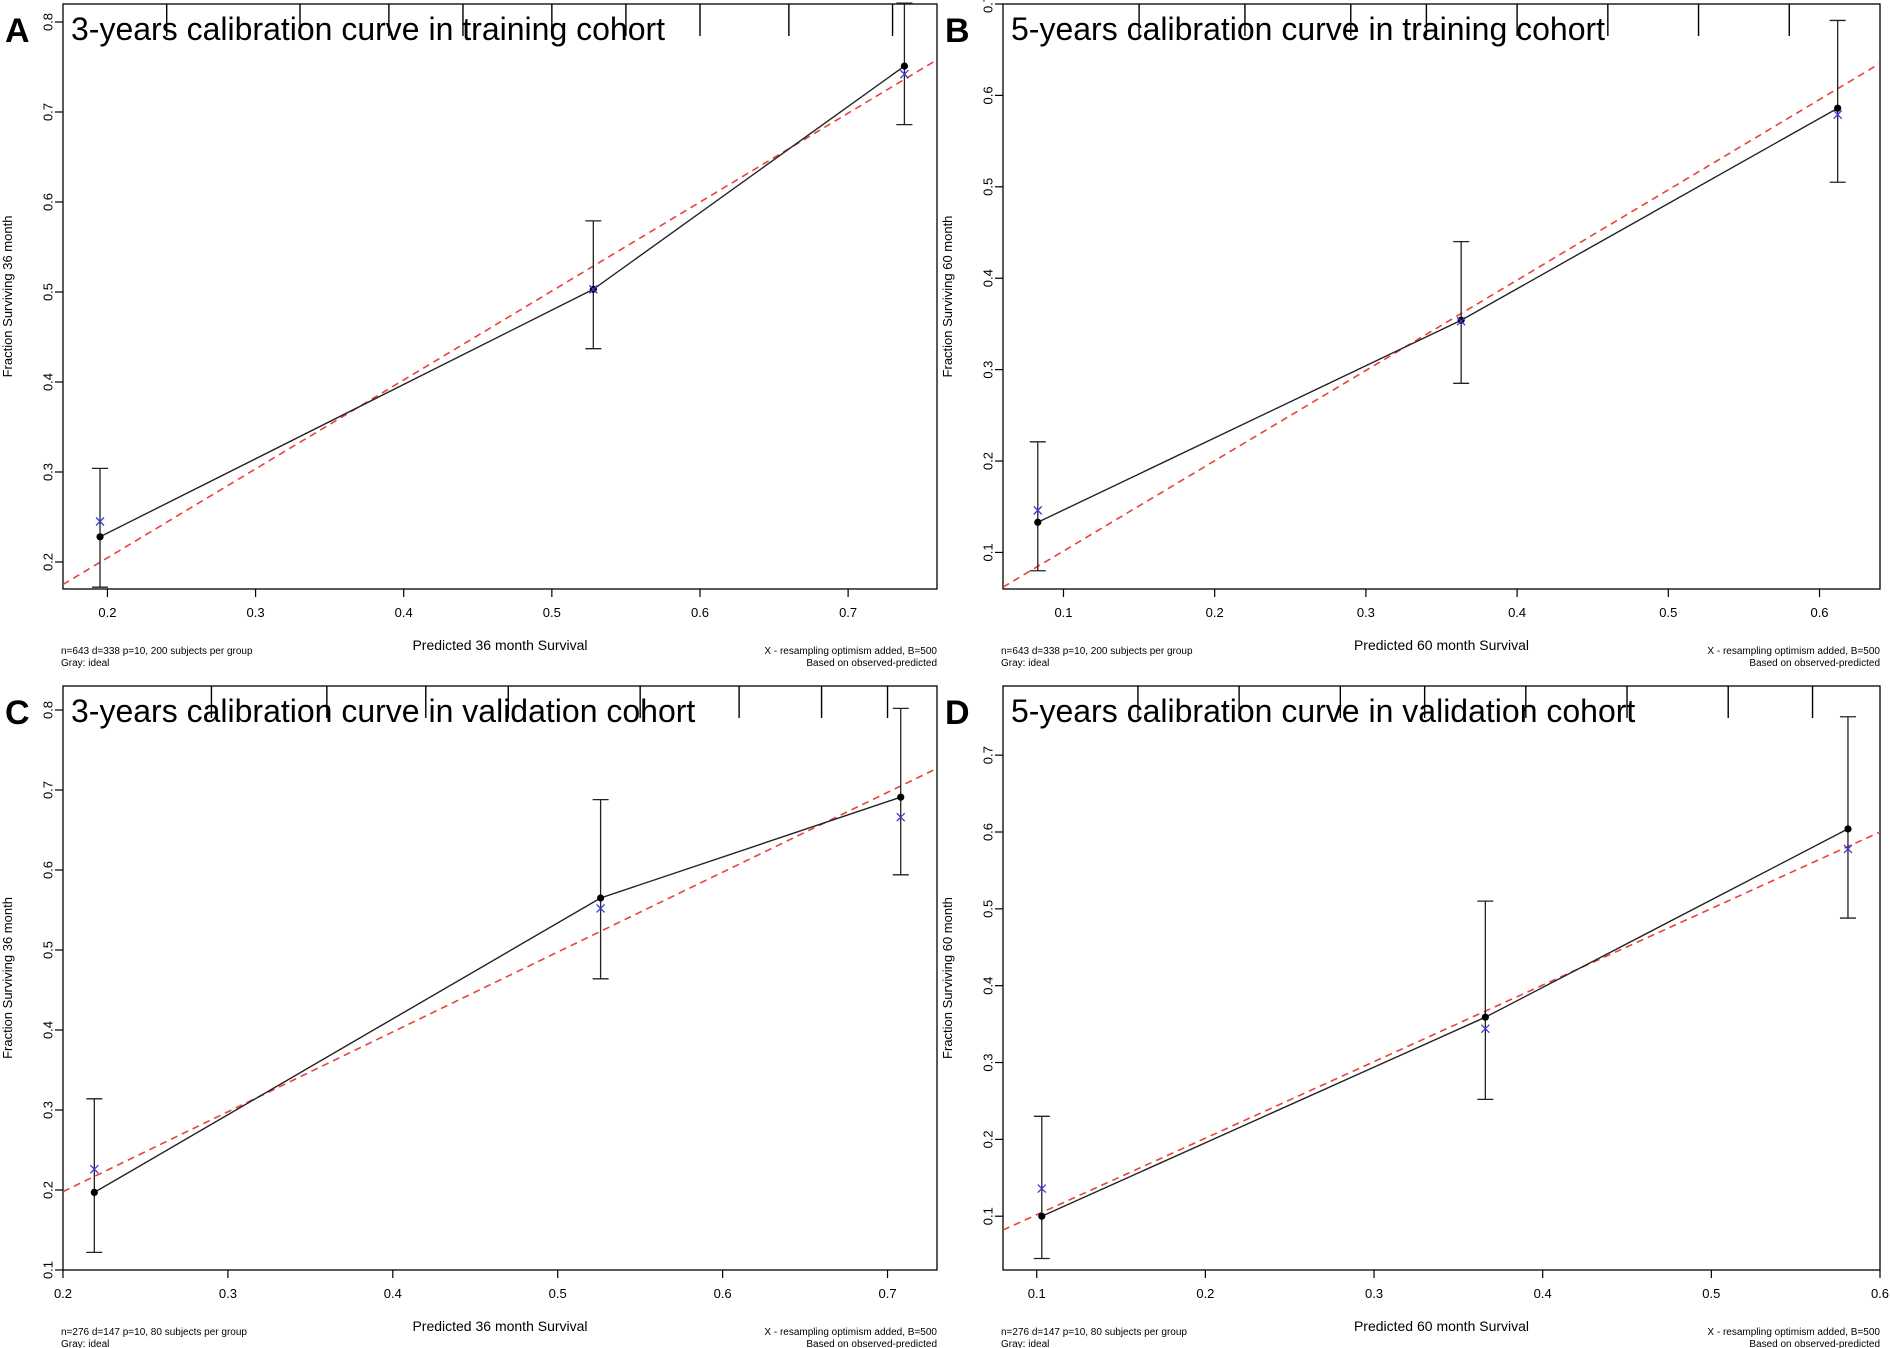 The height and width of the screenshot is (1348, 1890). Describe the element at coordinates (887, 1293) in the screenshot. I see `x-tick-label: 0.7` at that location.